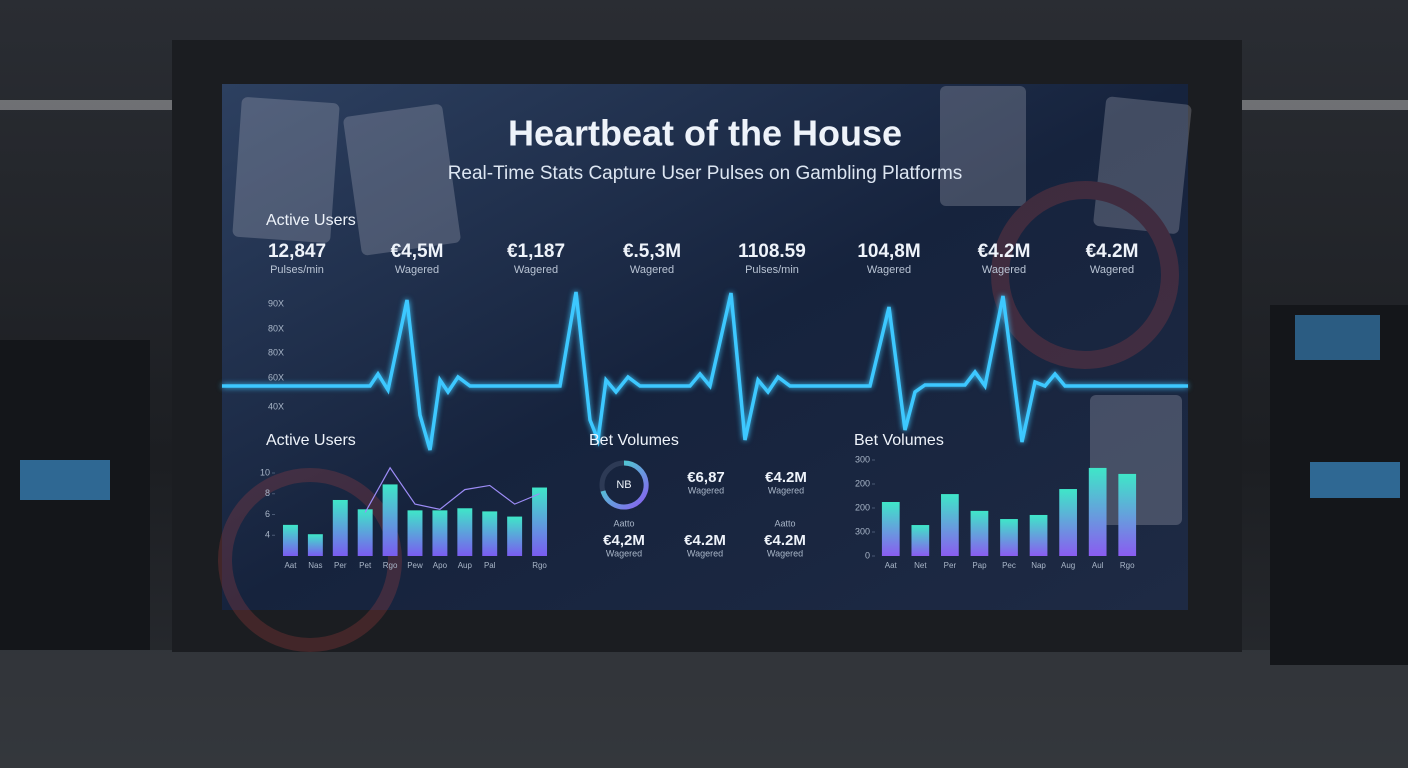  I want to click on chart-title: Active Users, so click(311, 440).